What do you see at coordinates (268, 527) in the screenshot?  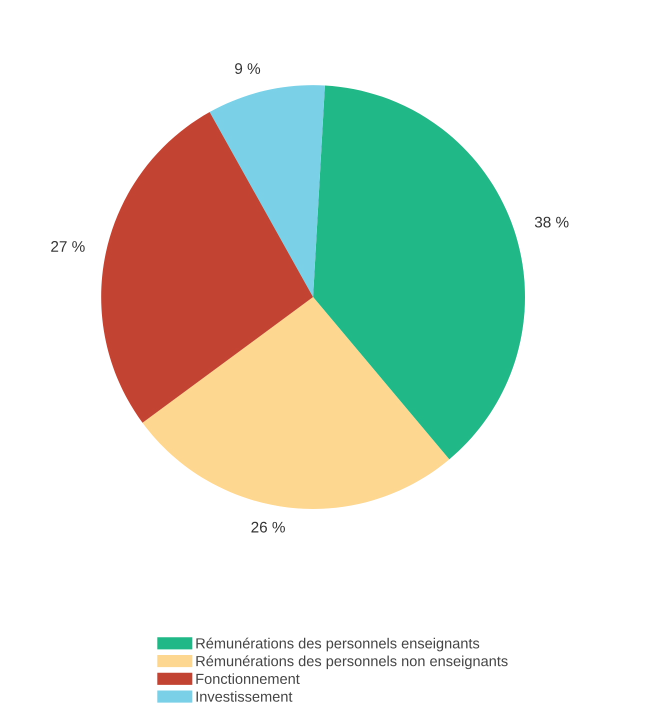 I see `data-label: 26 %` at bounding box center [268, 527].